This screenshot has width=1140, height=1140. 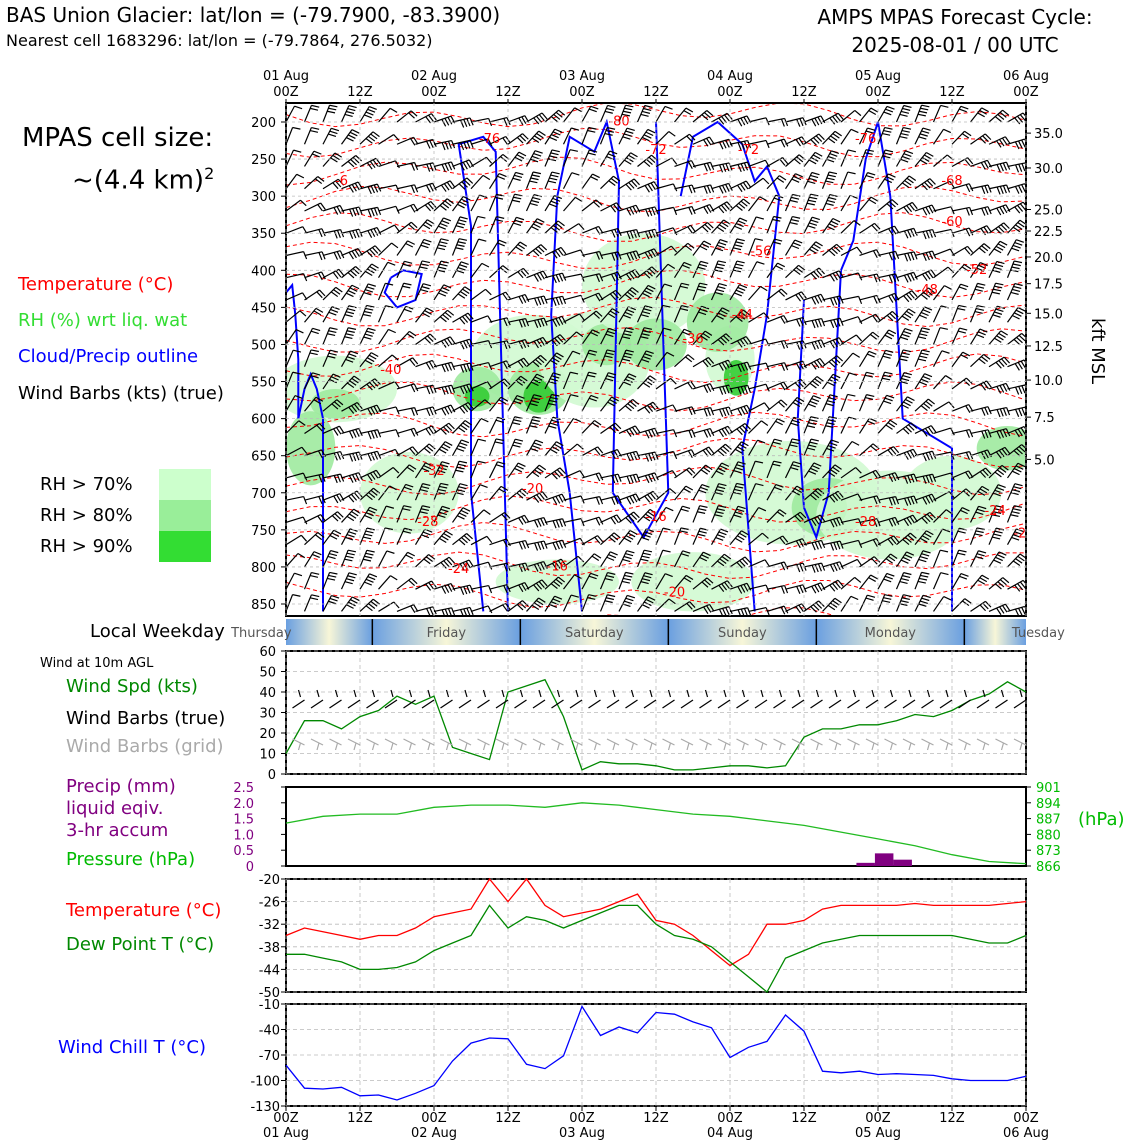 I want to click on bottom-date-label: 03 Aug, so click(x=582, y=1133).